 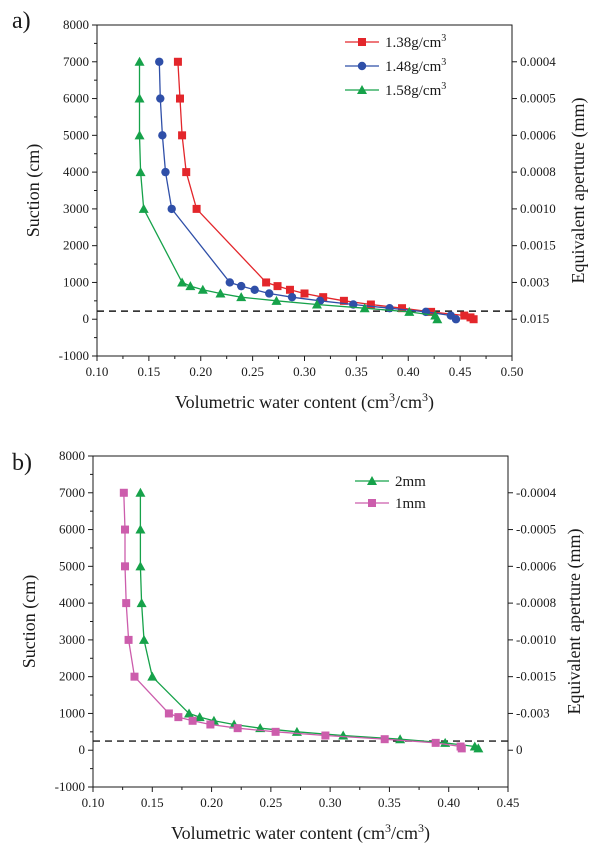 I want to click on y2-tick-label: 0.0015, so click(x=538, y=245).